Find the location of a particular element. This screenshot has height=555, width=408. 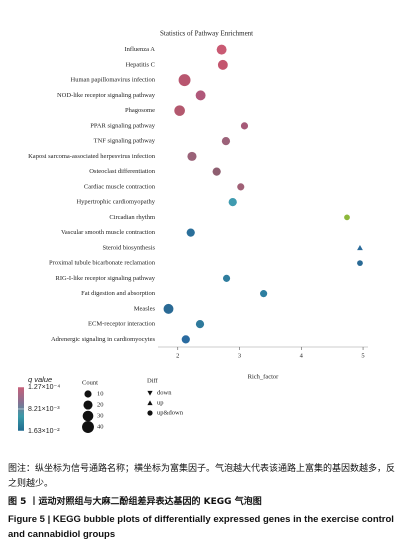

x-tick-label: 2 is located at coordinates (177, 355).